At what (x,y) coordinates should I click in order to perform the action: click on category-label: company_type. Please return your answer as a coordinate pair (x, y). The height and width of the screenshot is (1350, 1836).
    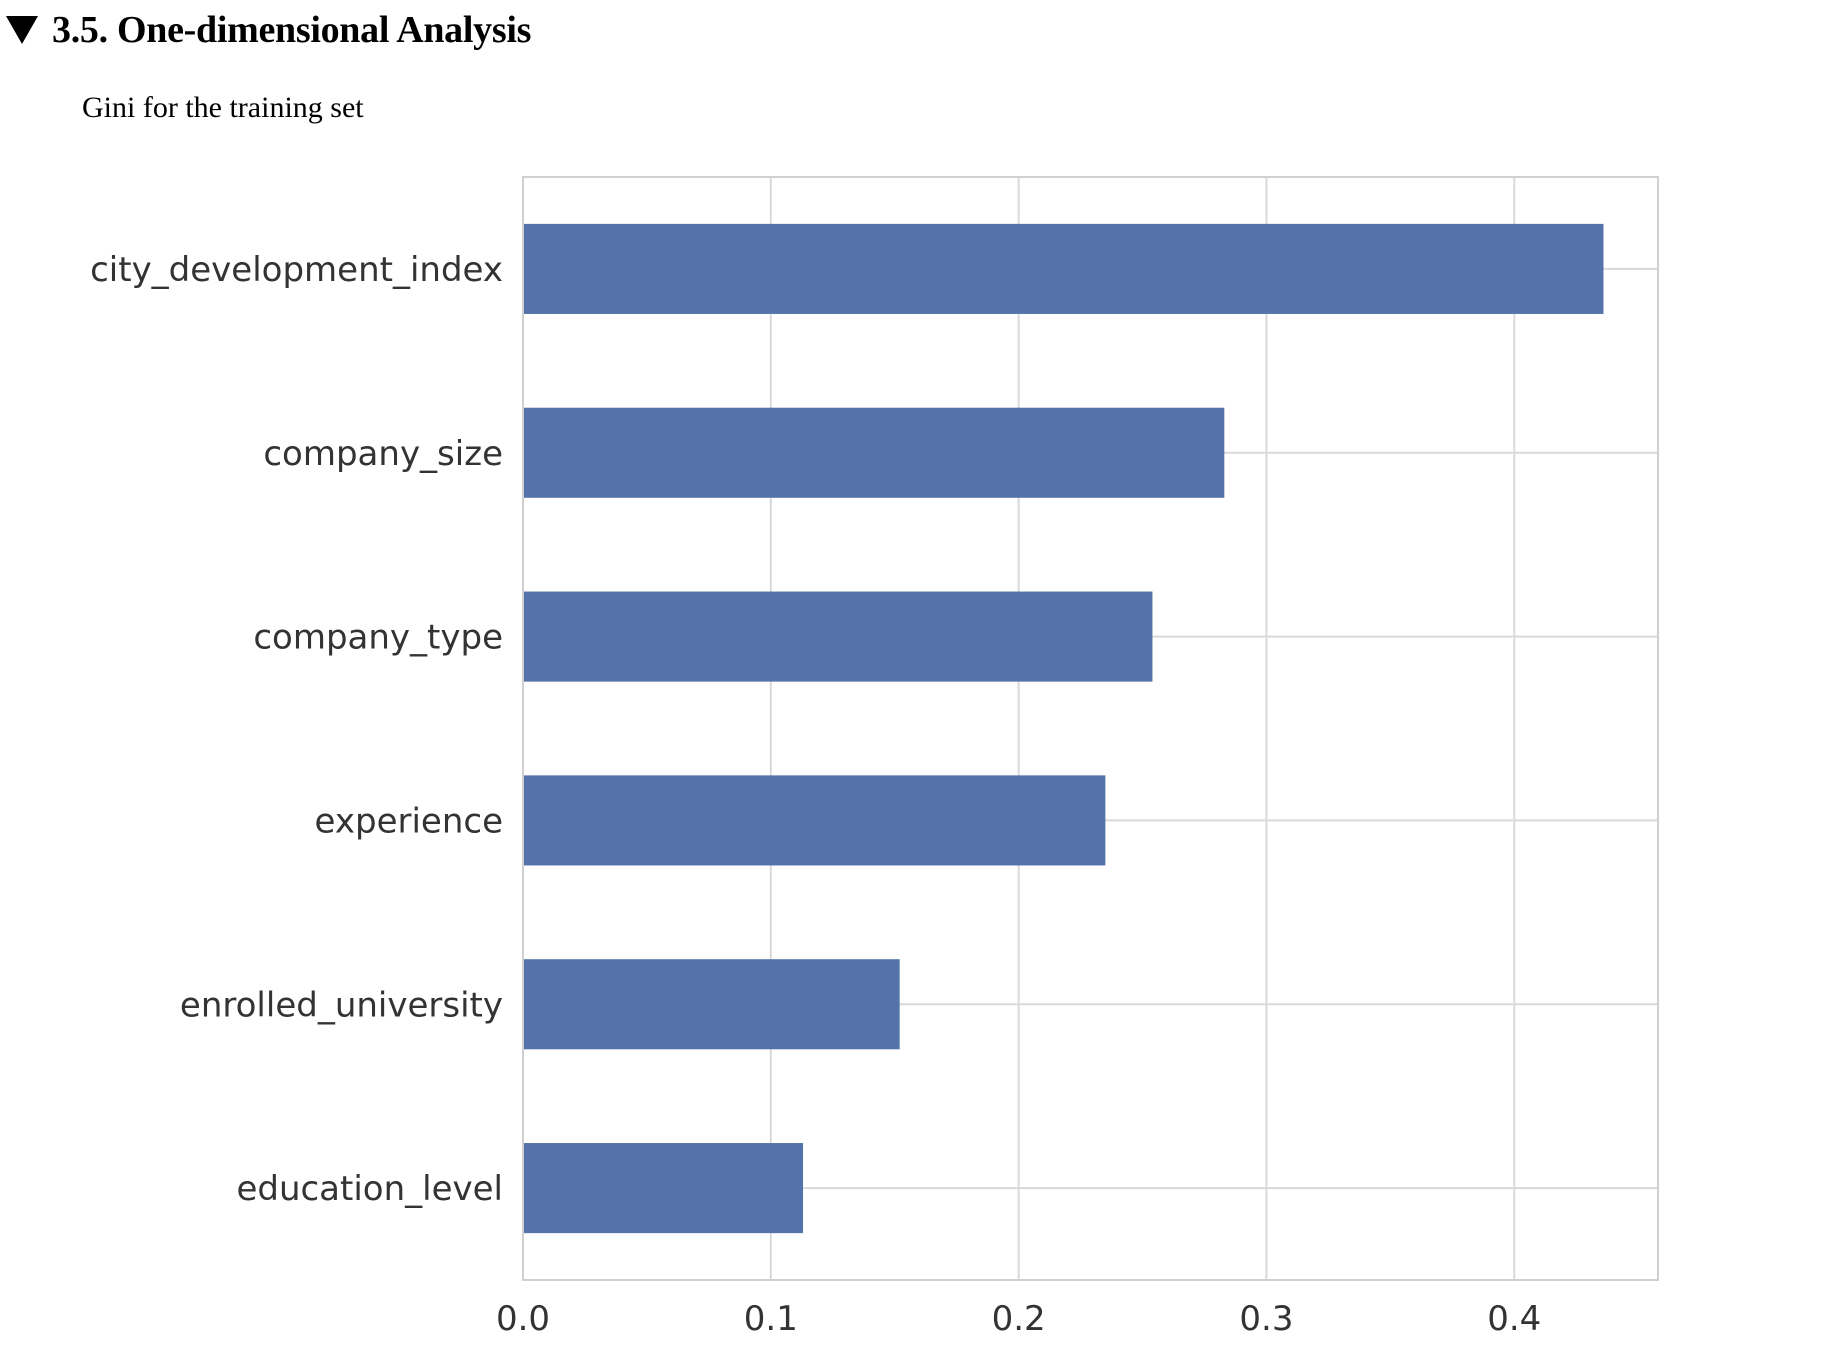
    Looking at the image, I should click on (378, 638).